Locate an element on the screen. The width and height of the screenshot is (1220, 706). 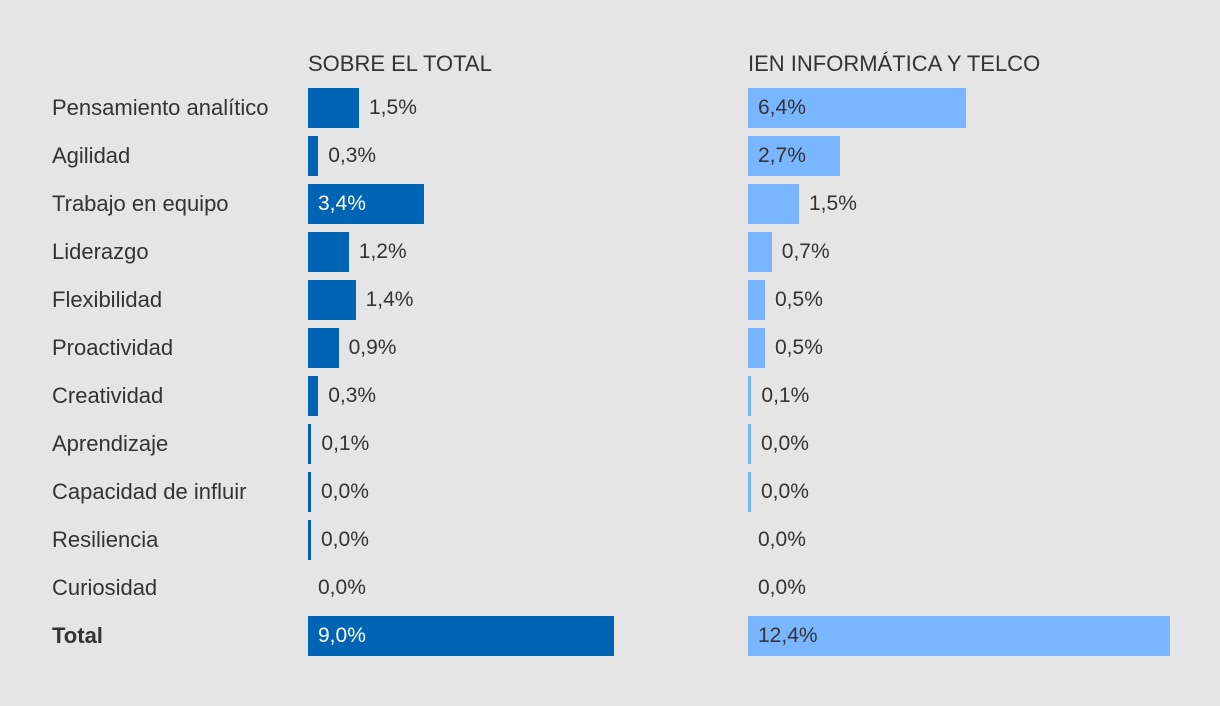
category-label: Agilidad is located at coordinates (91, 155).